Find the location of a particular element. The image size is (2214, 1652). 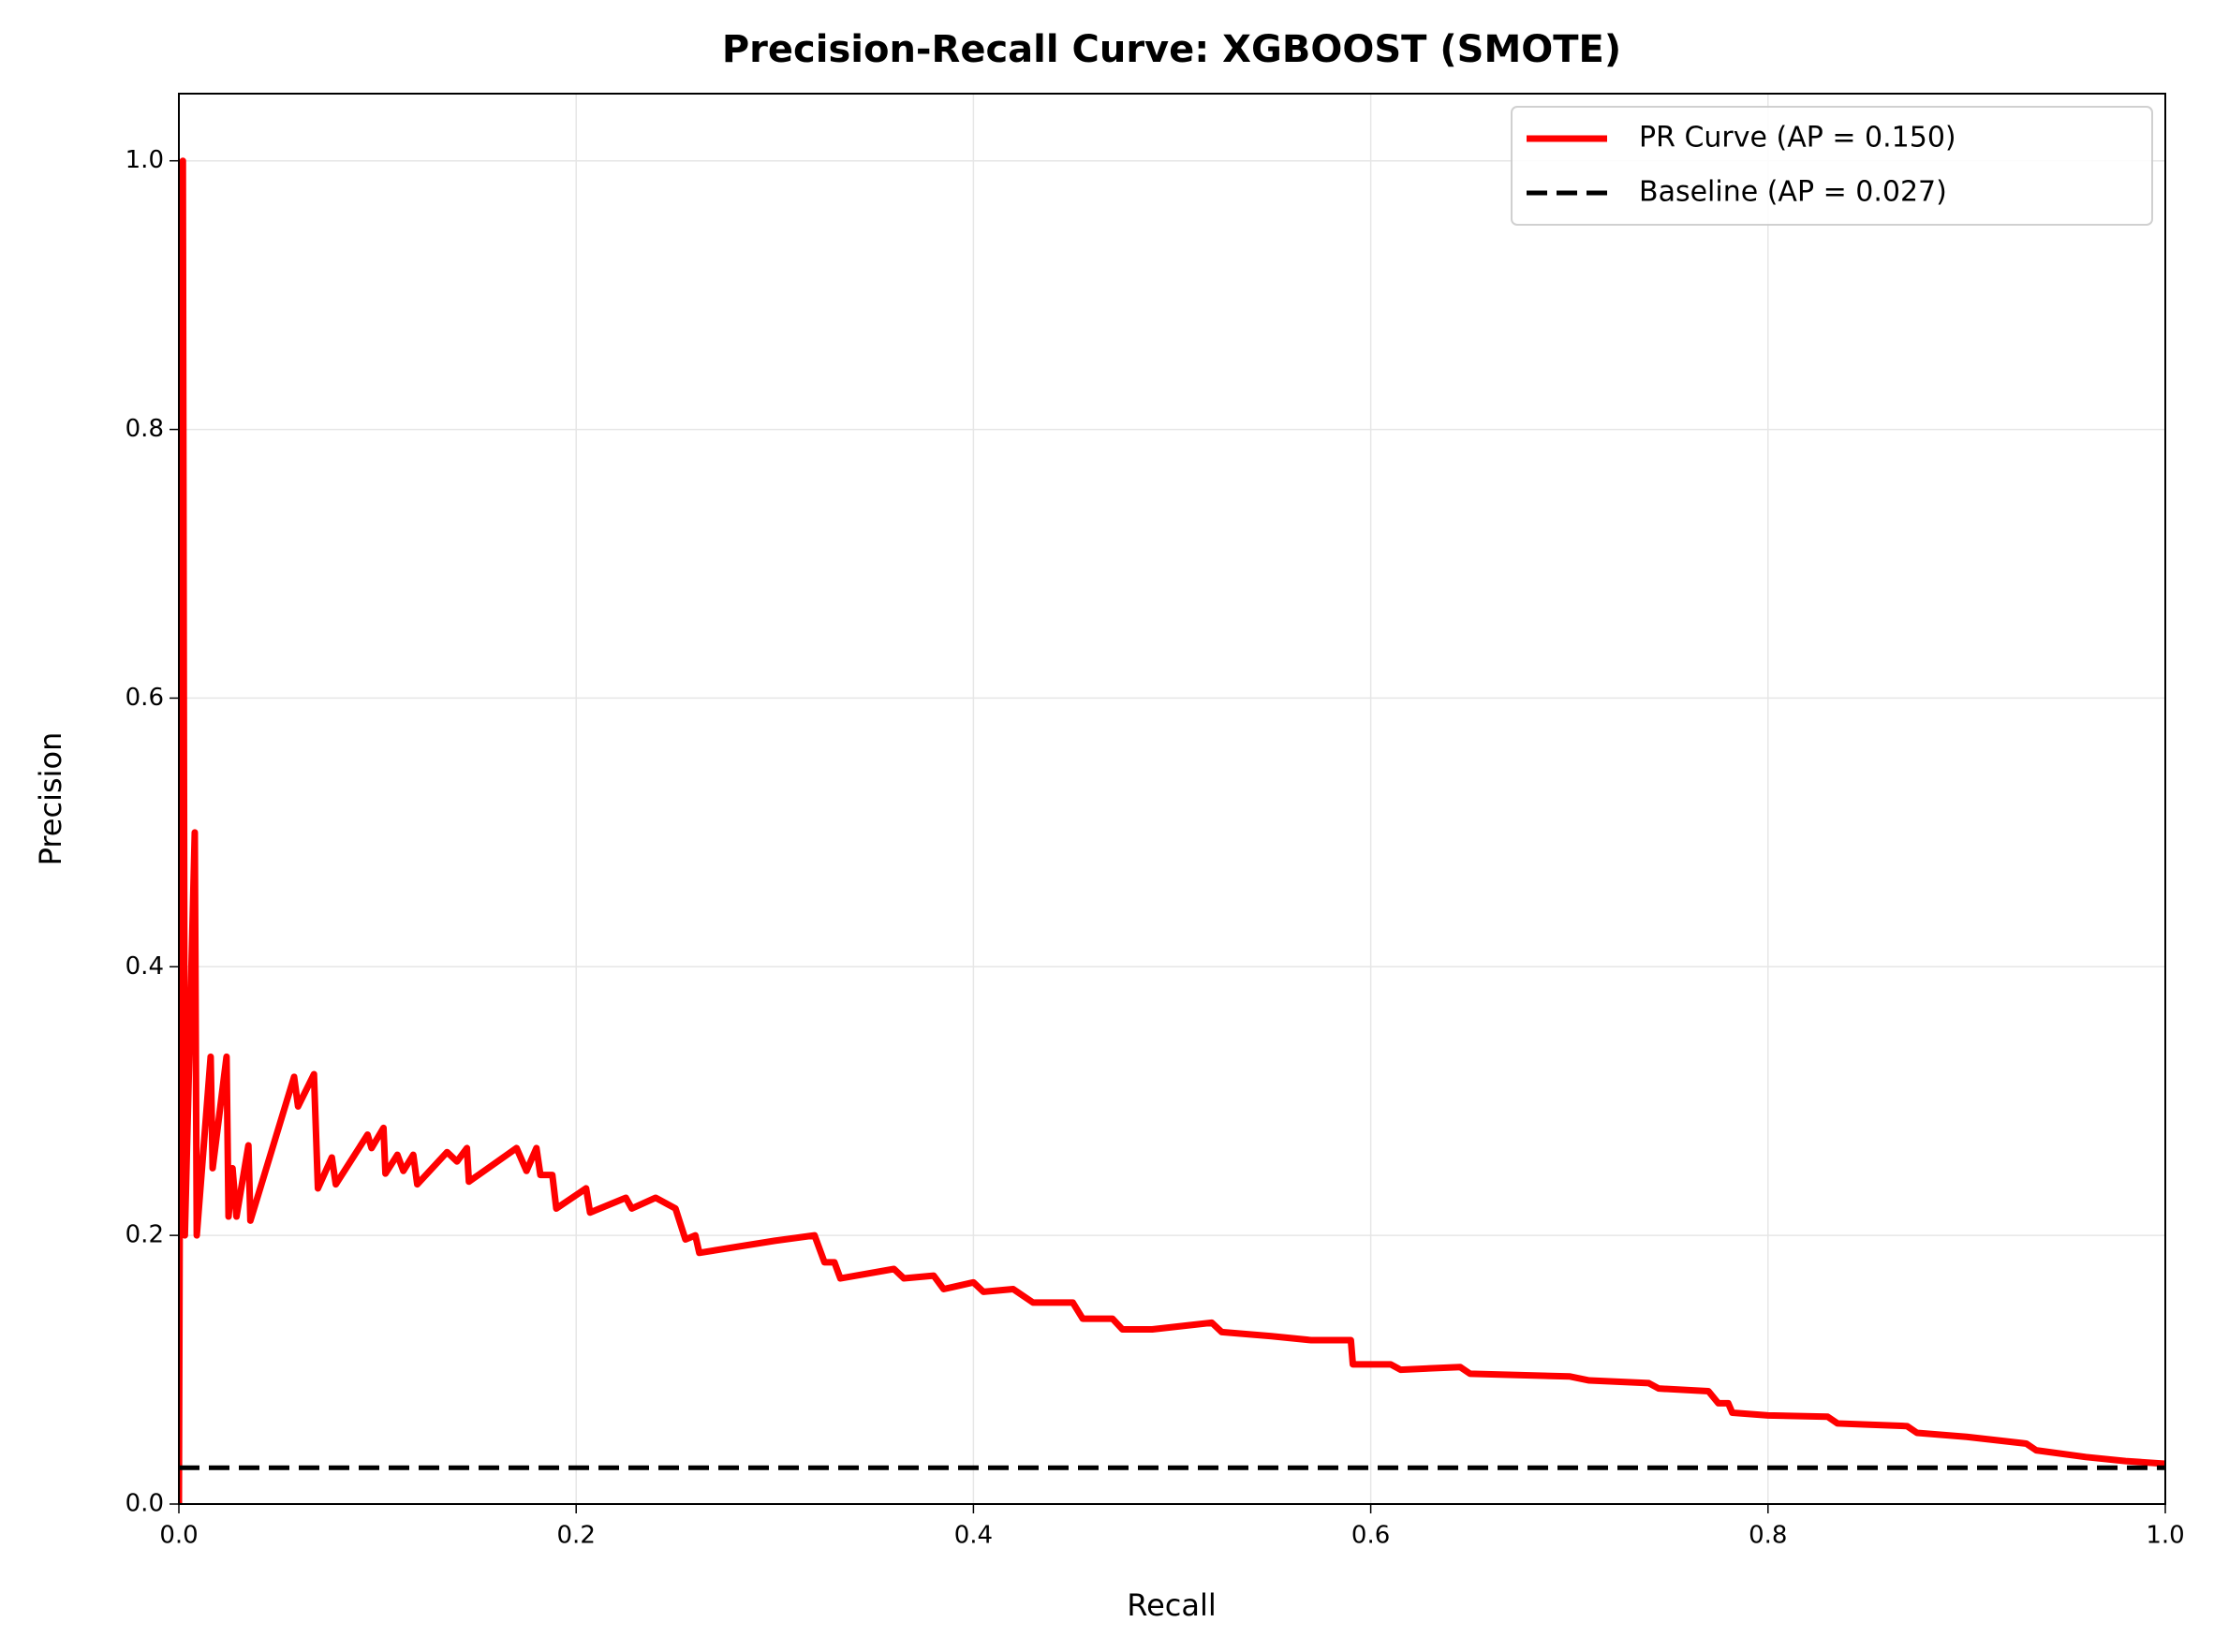

x-tick-label: 0.4 is located at coordinates (973, 1536).